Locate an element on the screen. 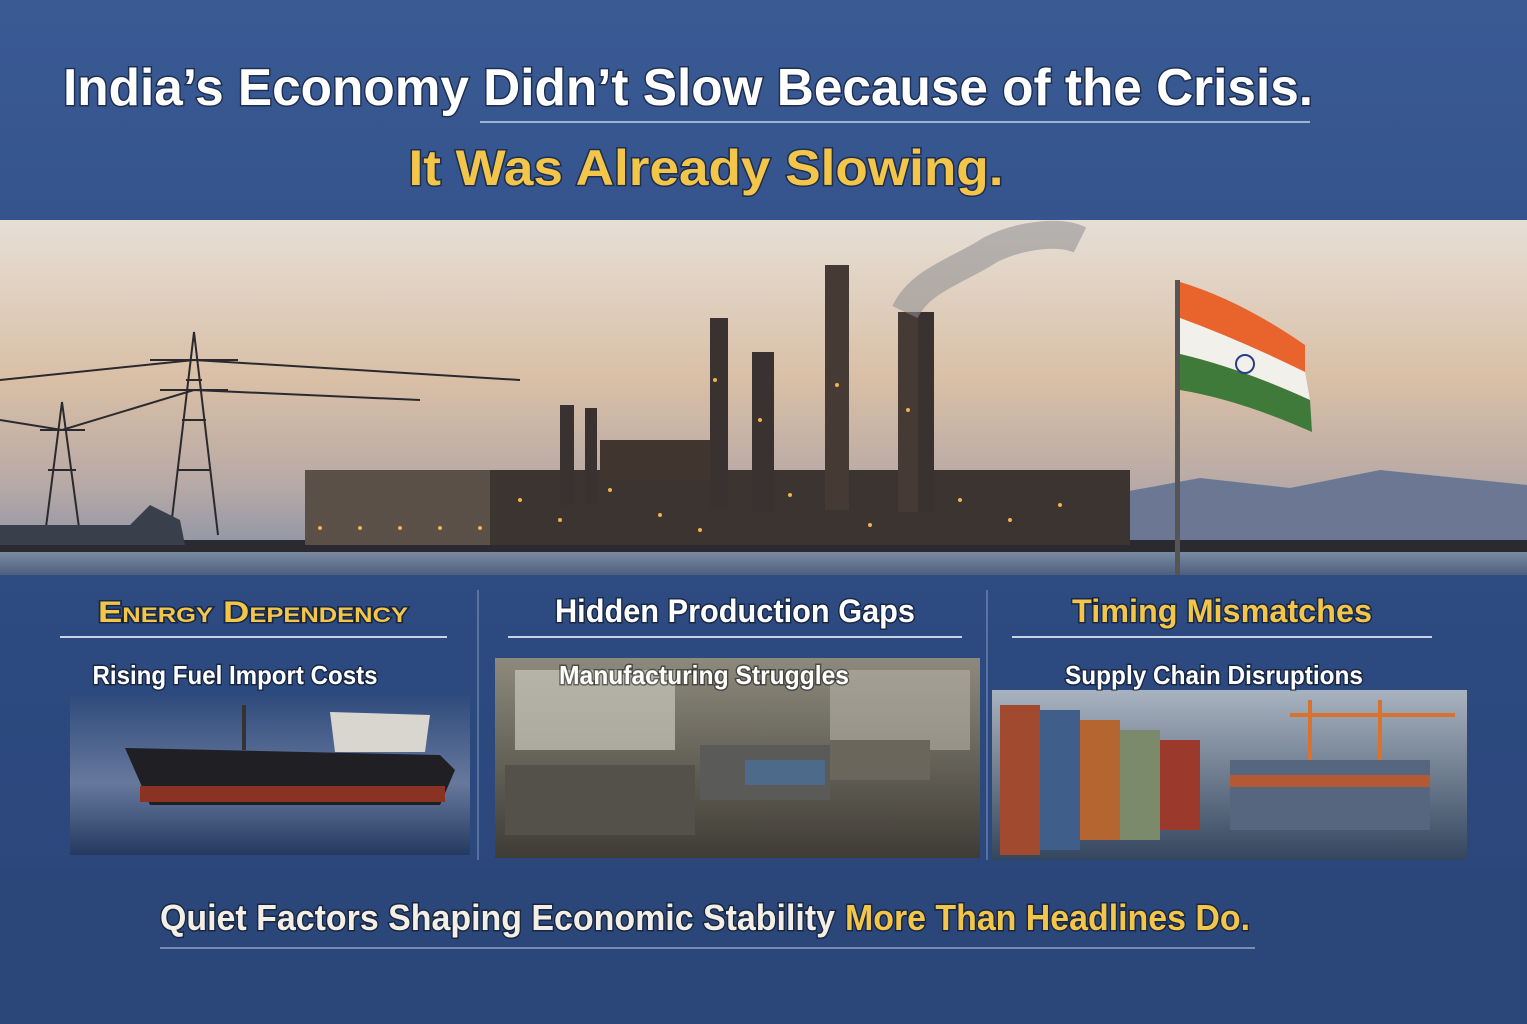 This screenshot has width=1527, height=1024. footer-highlight: More Than Headlines Do. is located at coordinates (1047, 917).